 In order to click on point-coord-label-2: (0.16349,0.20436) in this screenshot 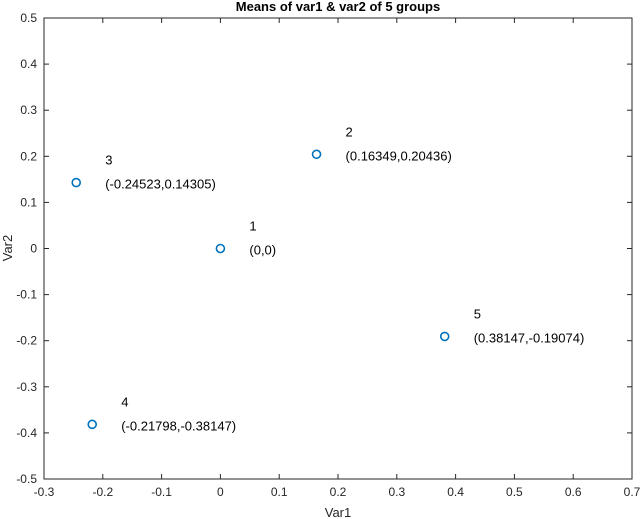, I will do `click(399, 155)`.